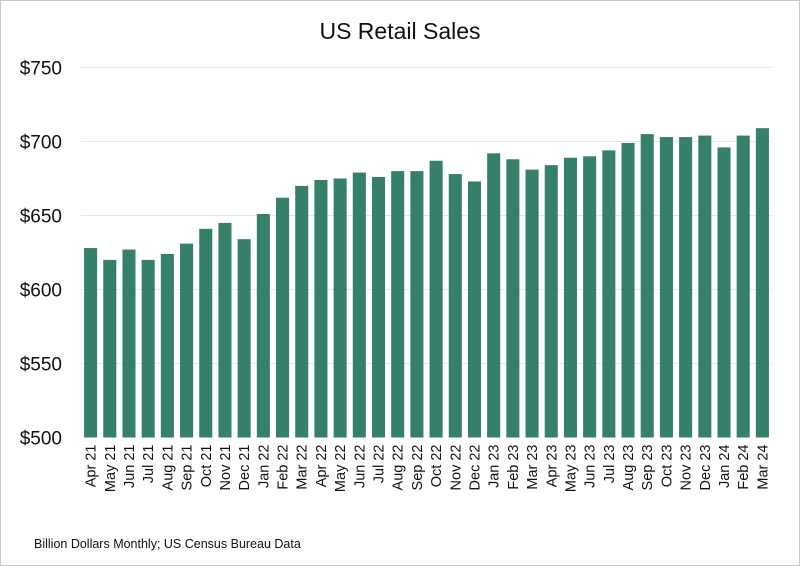 The image size is (800, 566). Describe the element at coordinates (207, 466) in the screenshot. I see `x-tick-label: Oct 21` at that location.